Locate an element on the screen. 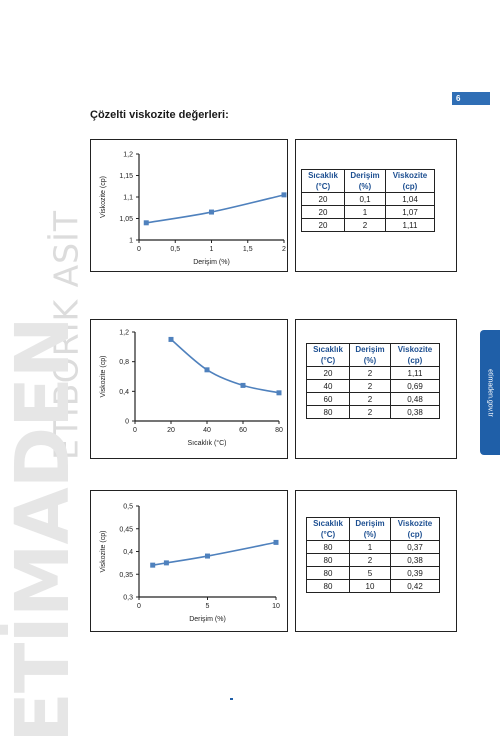  table-cell: 0,1 is located at coordinates (365, 199).